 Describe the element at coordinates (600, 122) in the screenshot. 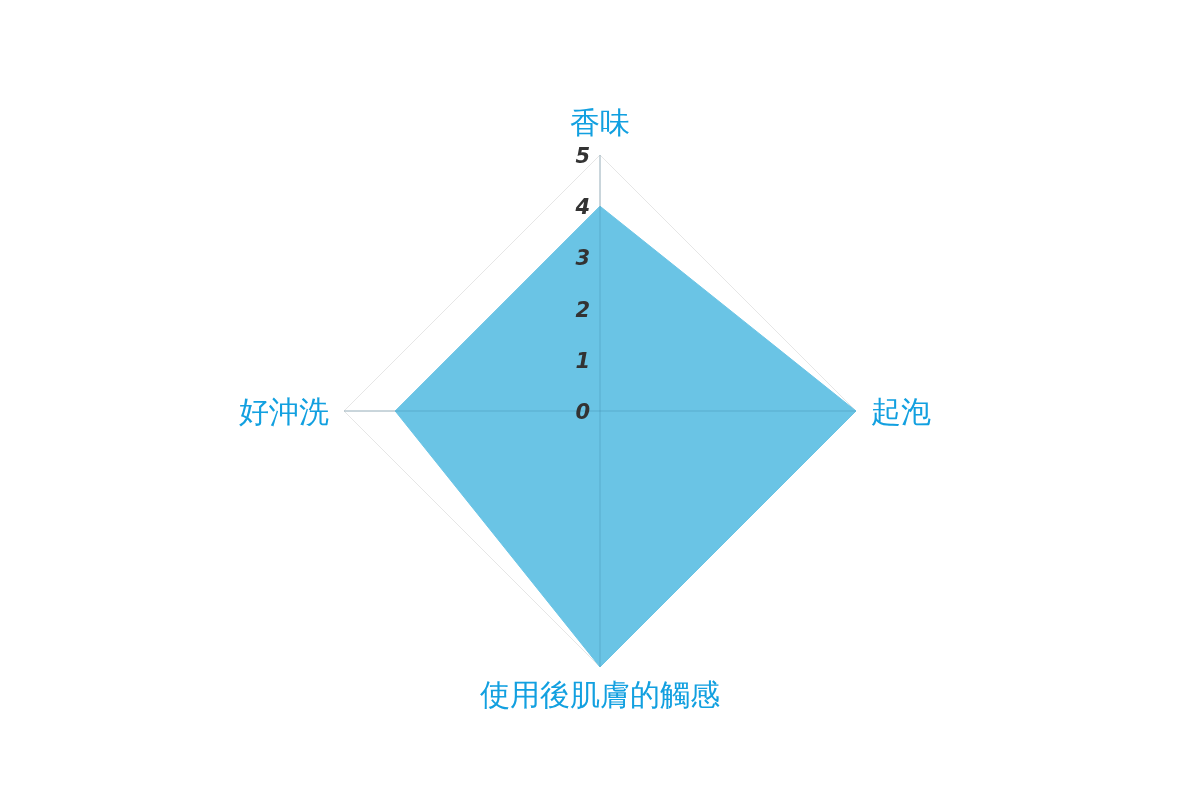

I see `spoke-label: 香味` at that location.